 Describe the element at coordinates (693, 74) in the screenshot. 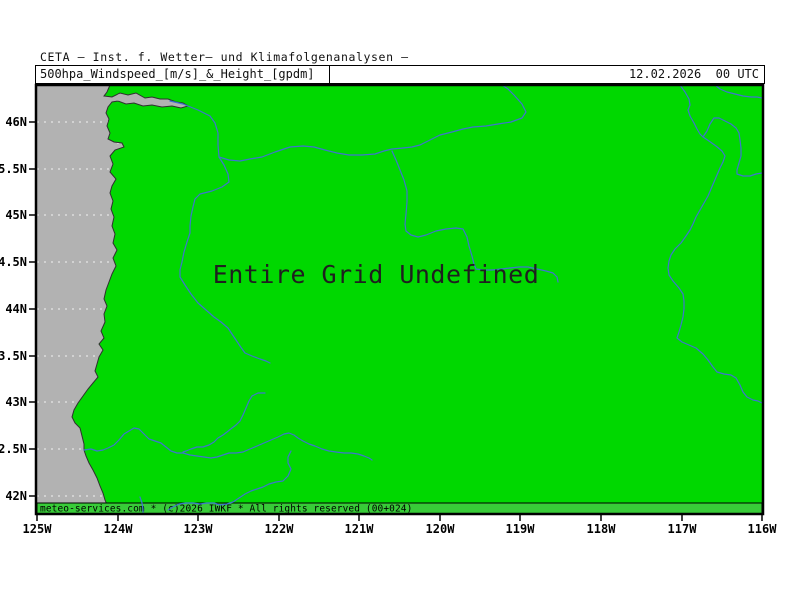

I see `valid-datetime: 12.02.2026 00 UTC` at that location.